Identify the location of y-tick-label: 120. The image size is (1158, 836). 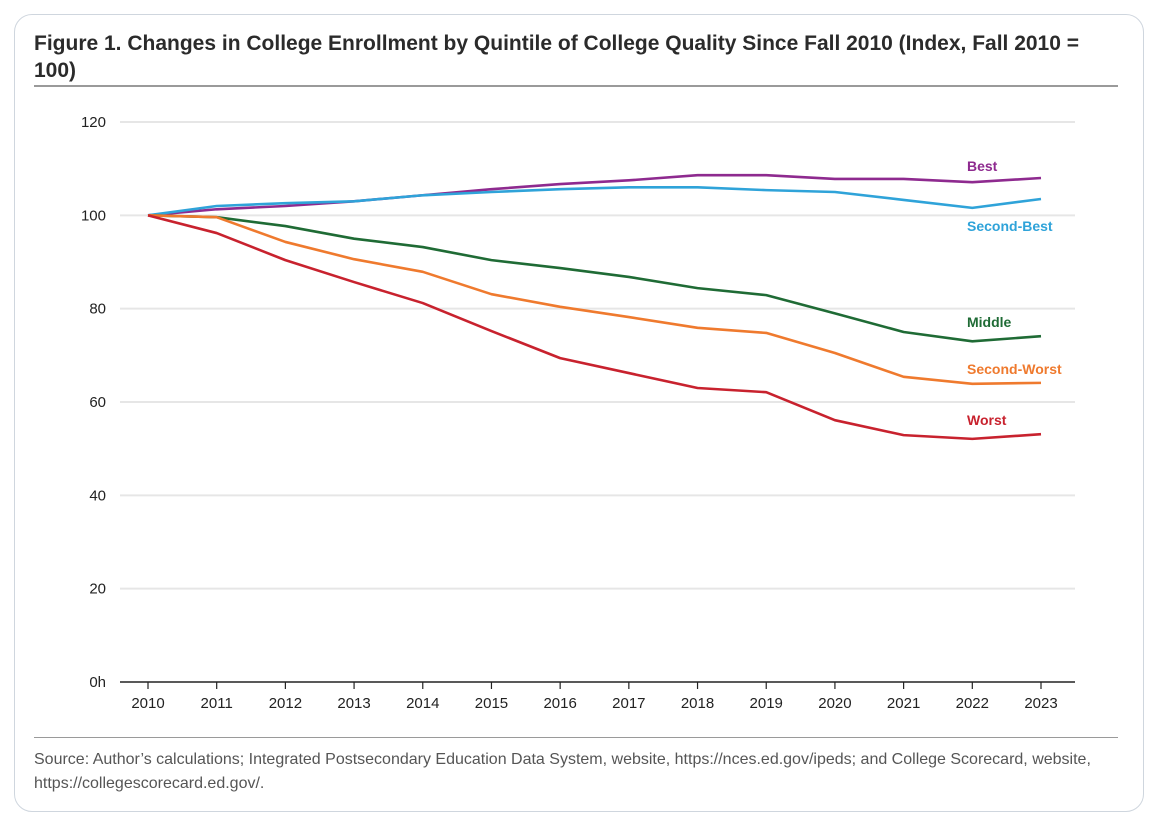
(93, 122).